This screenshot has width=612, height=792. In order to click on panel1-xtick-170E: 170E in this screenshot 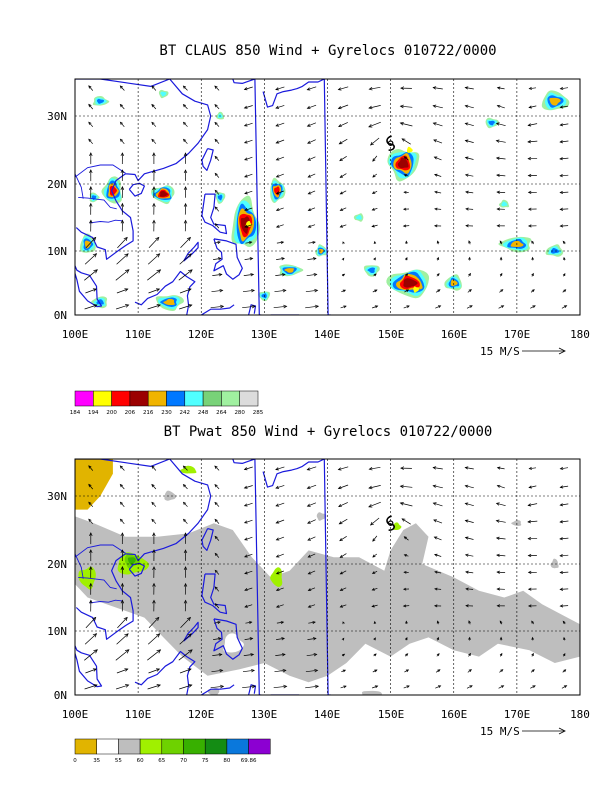, I will do `click(517, 334)`.